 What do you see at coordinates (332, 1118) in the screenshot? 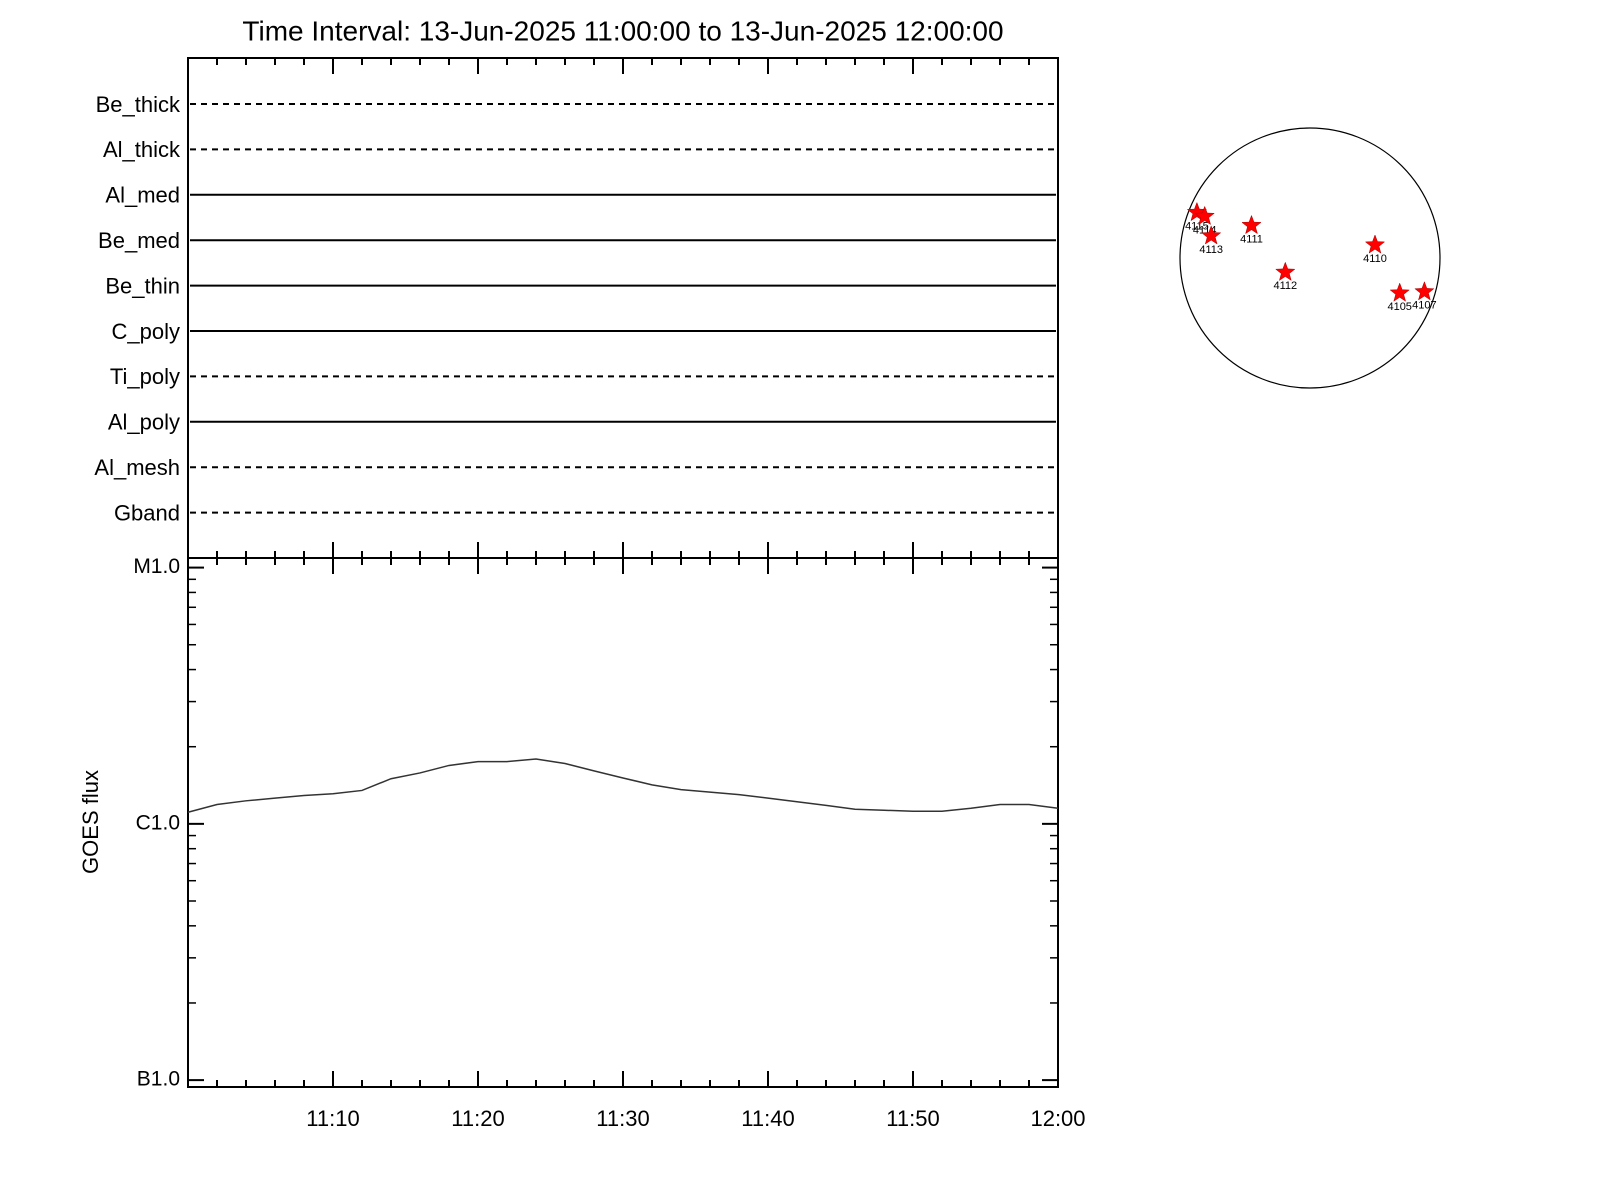
I see `x-tick-label: 11:10` at bounding box center [332, 1118].